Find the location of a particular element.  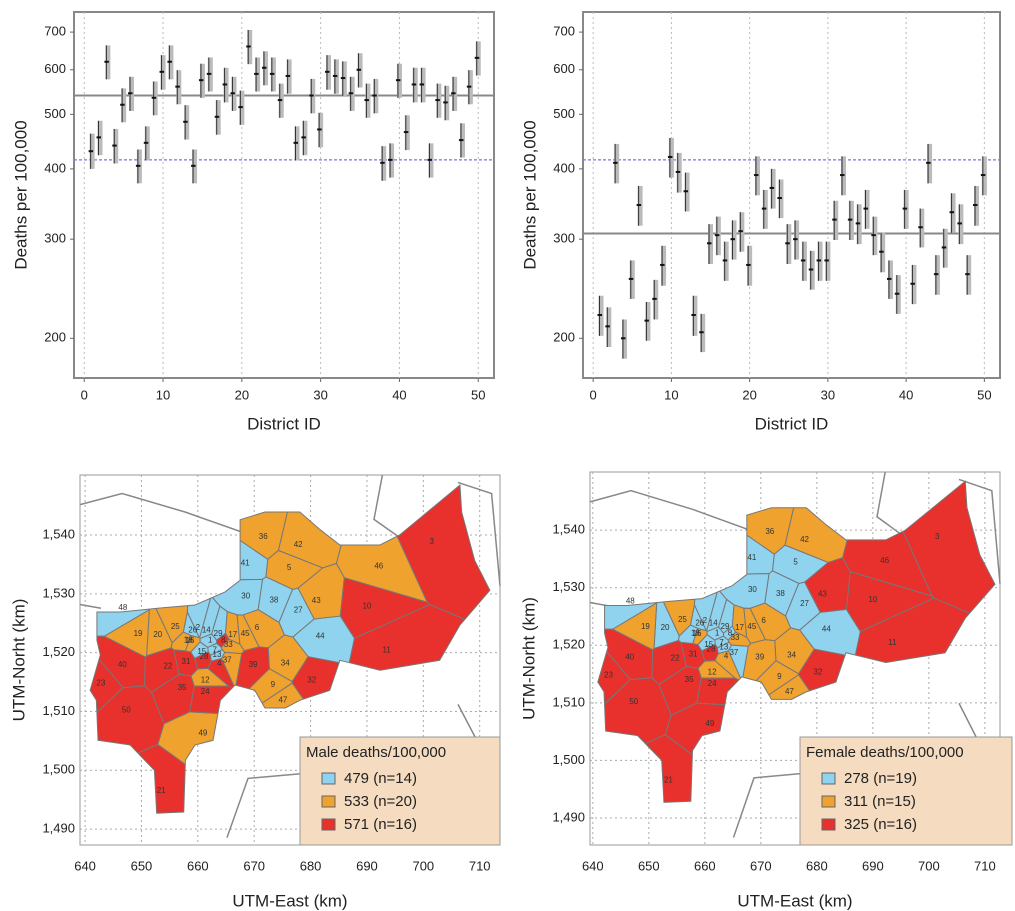

district-label: 12 is located at coordinates (205, 679).